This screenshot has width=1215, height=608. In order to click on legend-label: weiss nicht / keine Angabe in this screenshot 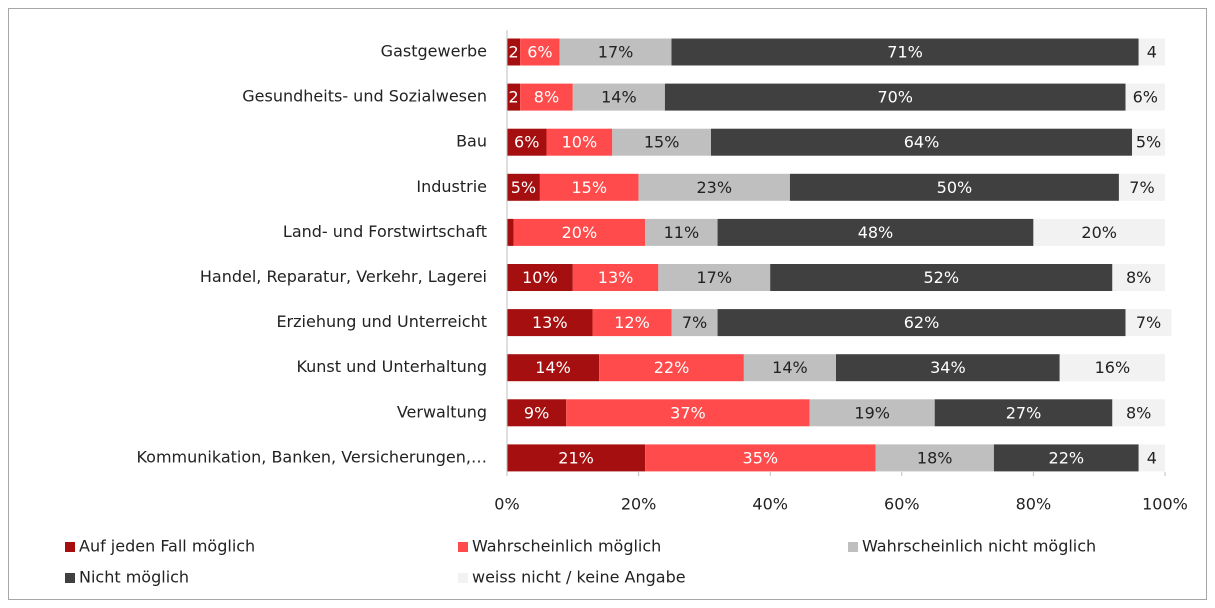, I will do `click(579, 577)`.